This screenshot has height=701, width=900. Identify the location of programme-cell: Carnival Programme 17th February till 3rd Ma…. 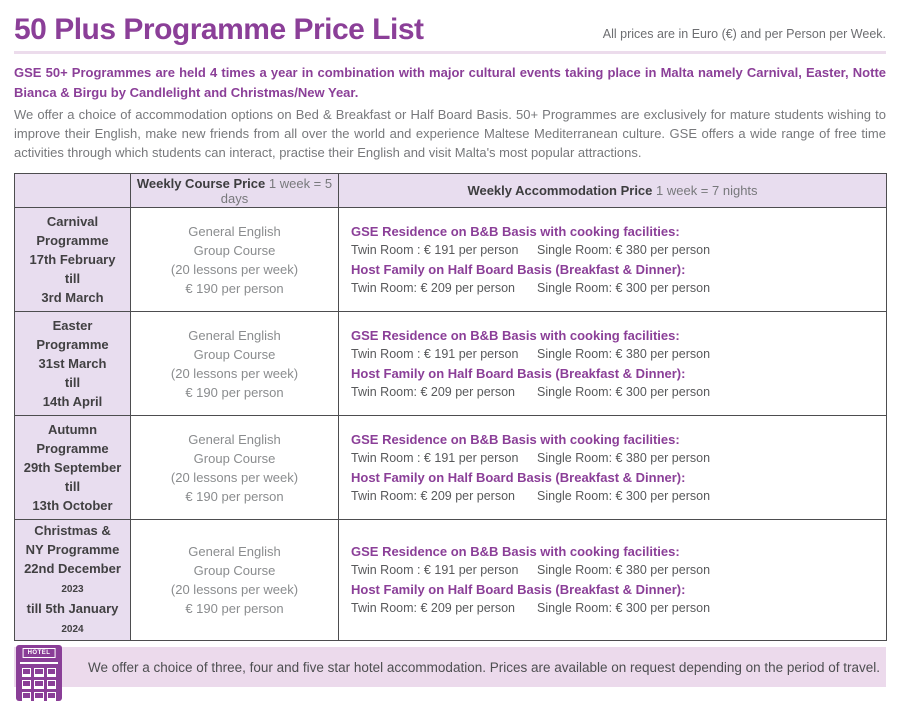
(72, 259).